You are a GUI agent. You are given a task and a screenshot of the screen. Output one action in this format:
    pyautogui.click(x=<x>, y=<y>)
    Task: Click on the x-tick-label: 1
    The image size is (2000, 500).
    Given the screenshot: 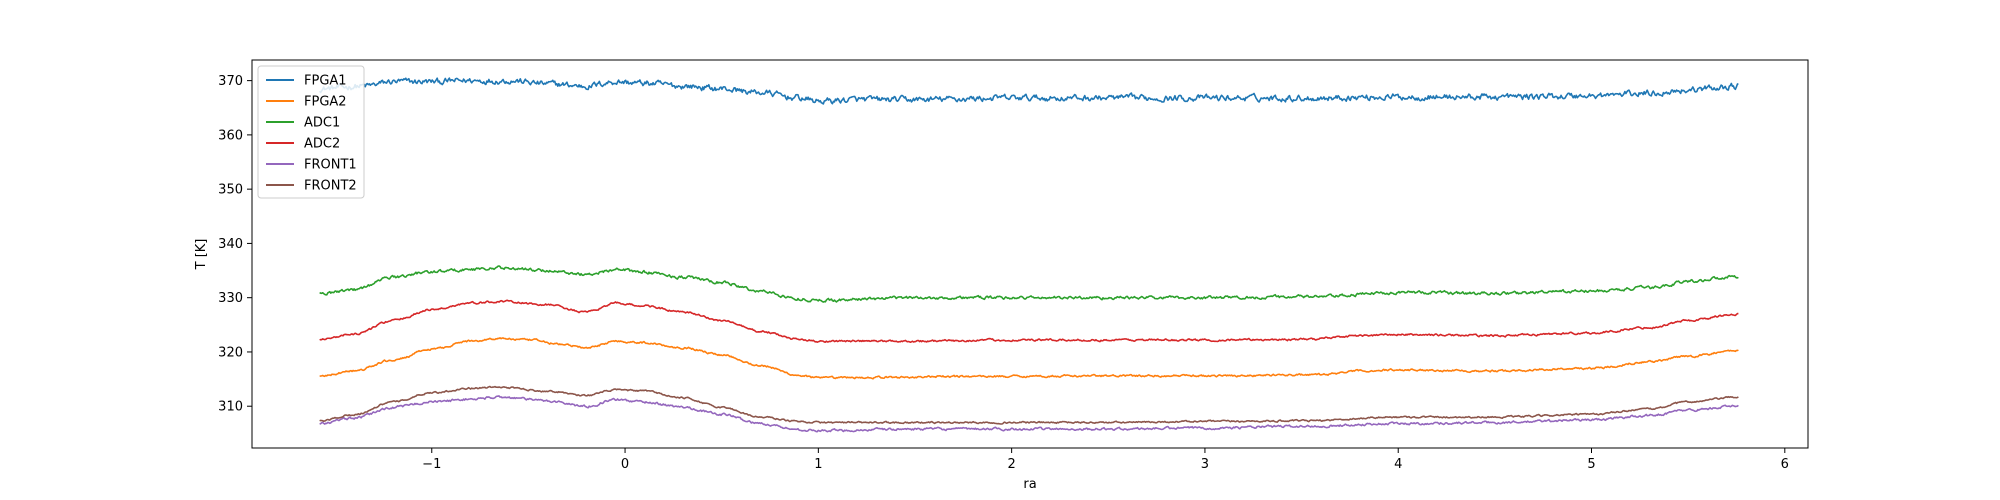 What is the action you would take?
    pyautogui.click(x=818, y=464)
    